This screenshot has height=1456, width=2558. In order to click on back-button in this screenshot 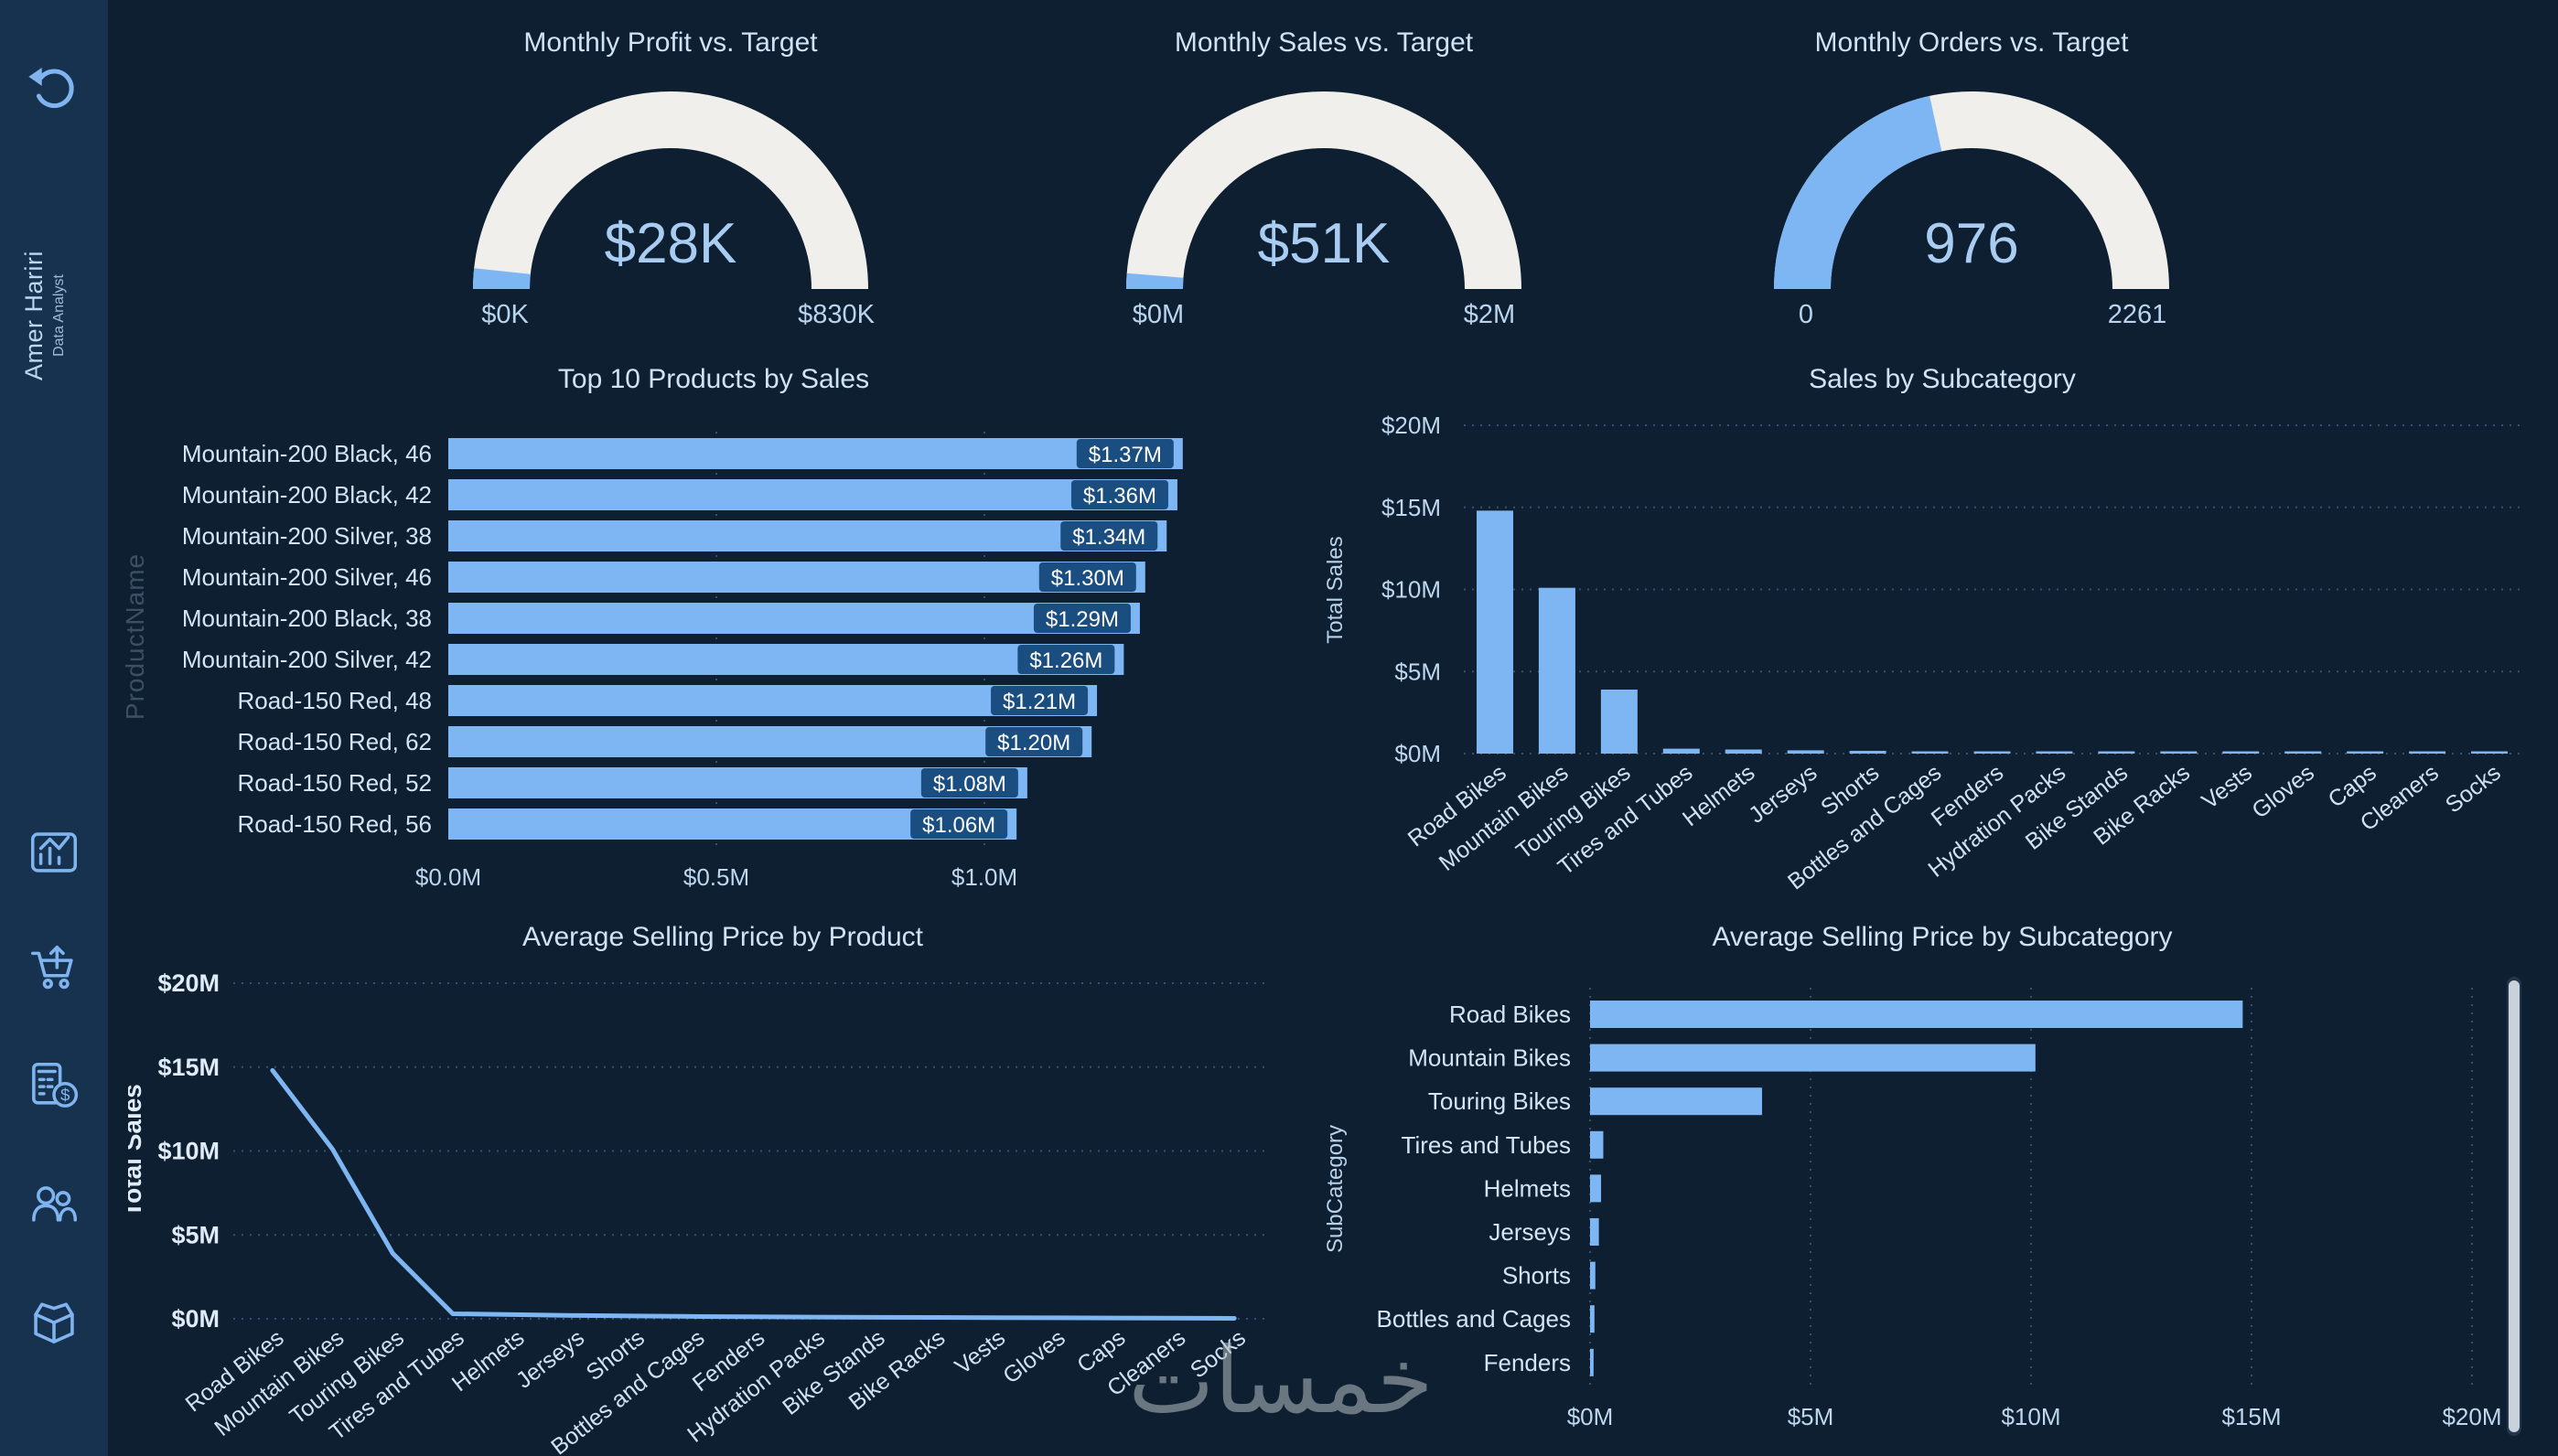, I will do `click(54, 87)`.